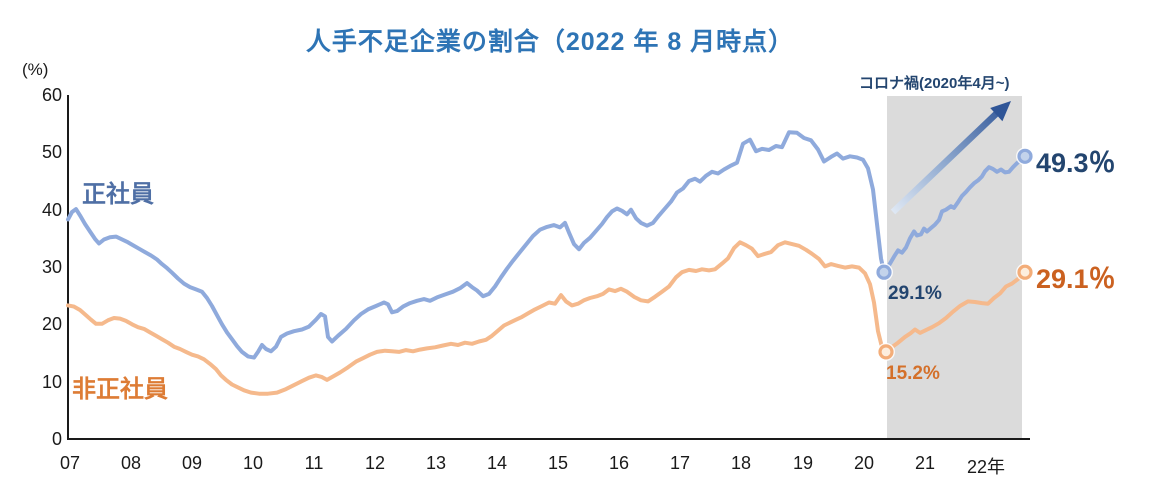 The image size is (1157, 502). I want to click on y-tick-label: 50, so click(51, 152).